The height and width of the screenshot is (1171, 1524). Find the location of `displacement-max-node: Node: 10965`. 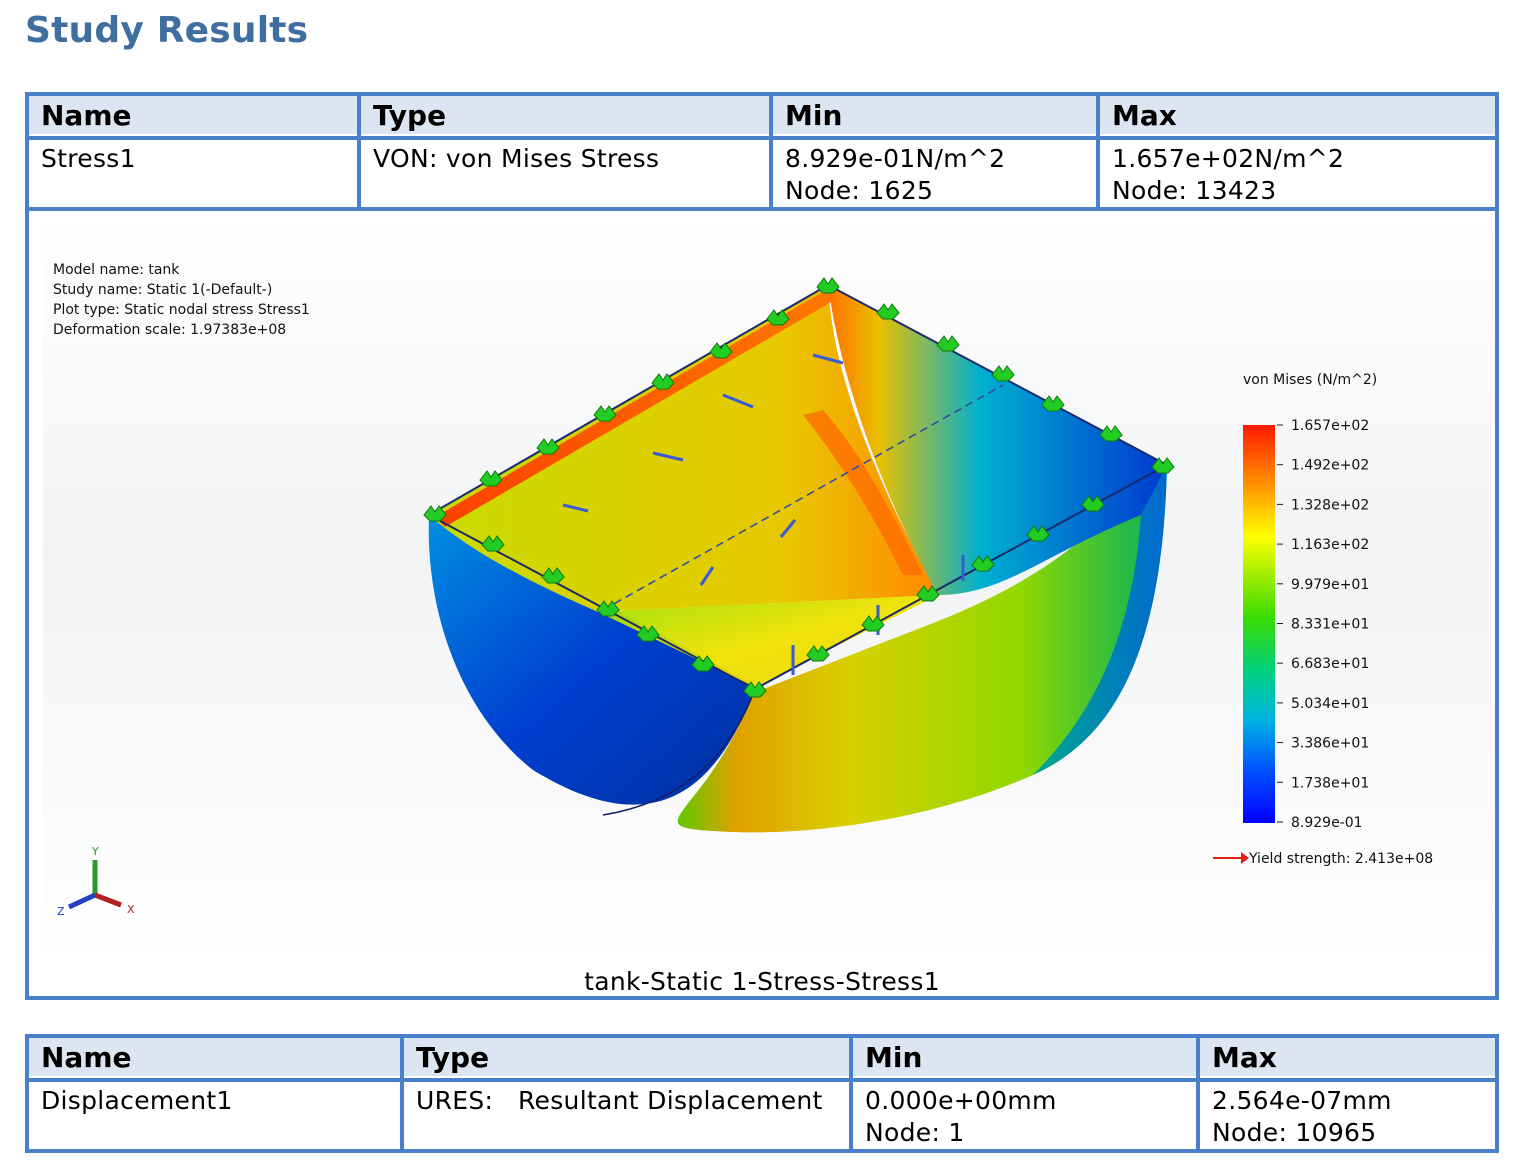

displacement-max-node: Node: 10965 is located at coordinates (1294, 1132).